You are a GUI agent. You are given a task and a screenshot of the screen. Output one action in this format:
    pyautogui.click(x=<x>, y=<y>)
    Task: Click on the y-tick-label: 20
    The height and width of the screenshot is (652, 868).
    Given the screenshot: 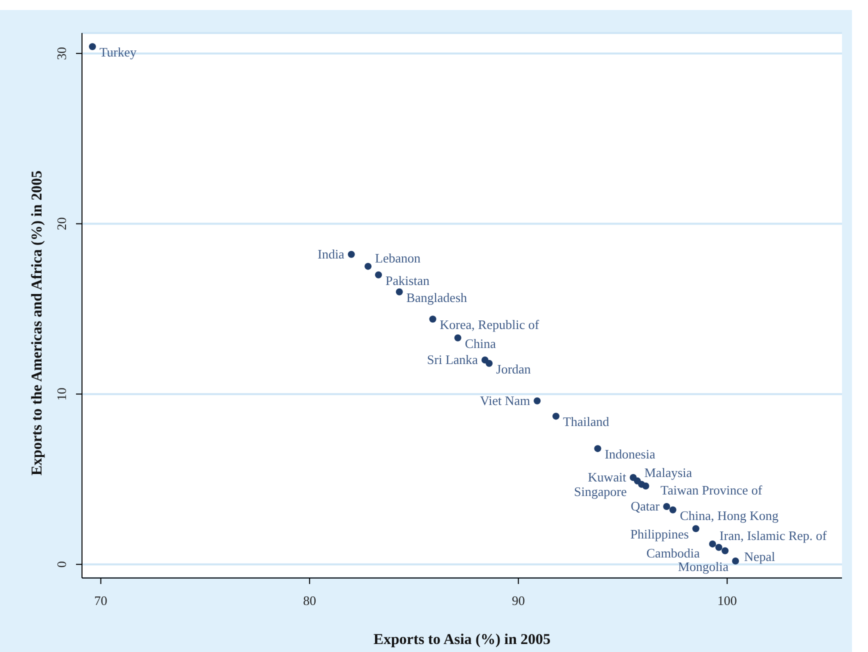 What is the action you would take?
    pyautogui.click(x=61, y=223)
    